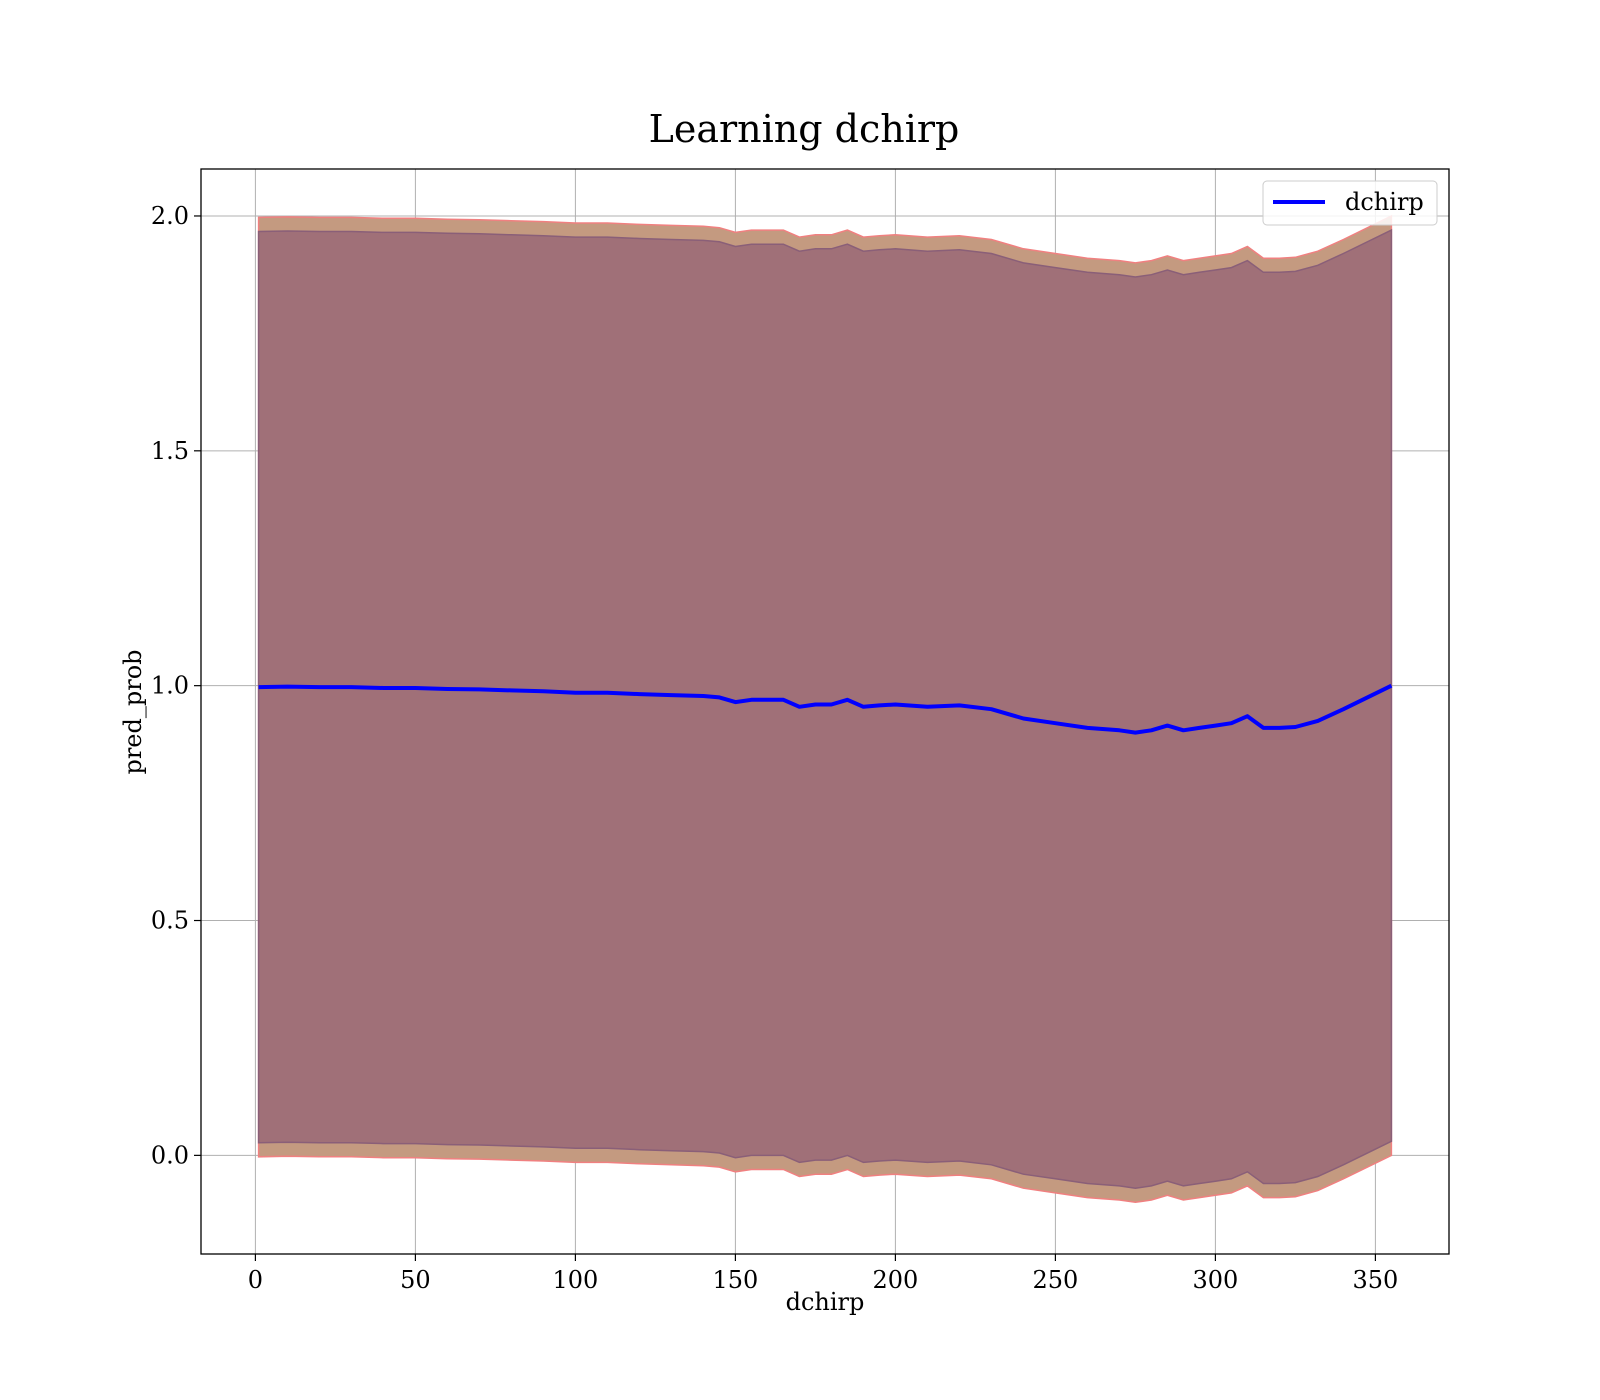 This screenshot has width=1600, height=1400. Describe the element at coordinates (575, 1280) in the screenshot. I see `x-tick-label: 100` at that location.